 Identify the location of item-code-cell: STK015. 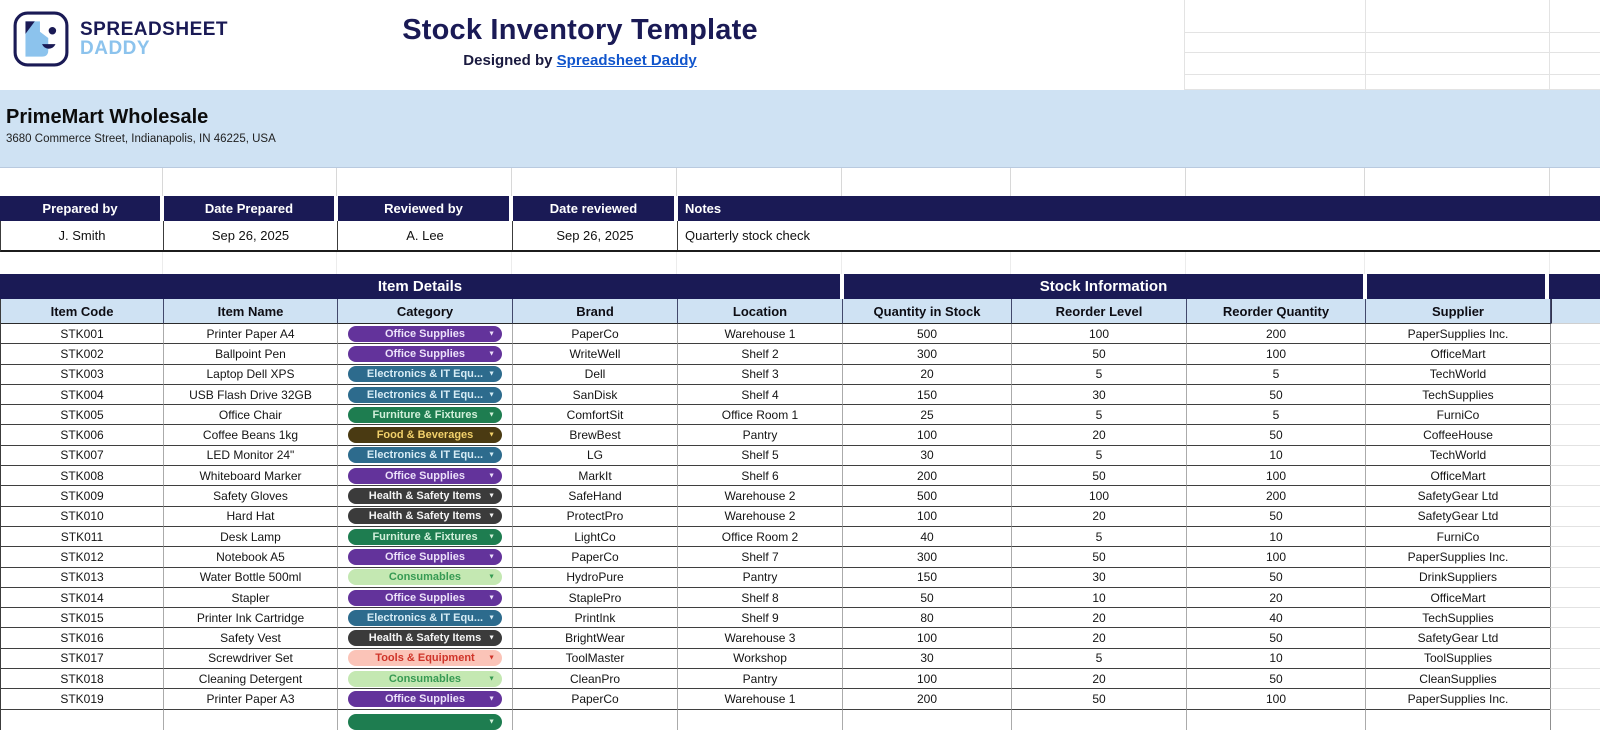
(82, 618).